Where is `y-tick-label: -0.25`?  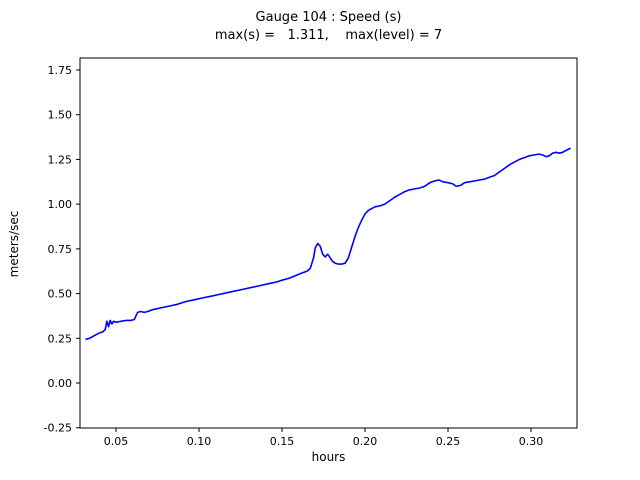 y-tick-label: -0.25 is located at coordinates (58, 428).